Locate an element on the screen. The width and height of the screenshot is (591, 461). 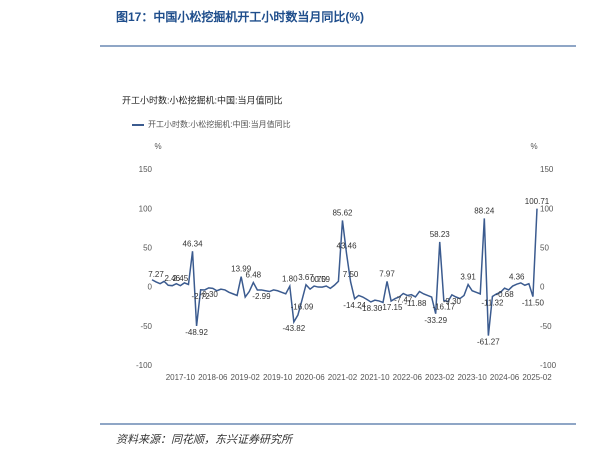
data-label: -2.99 is located at coordinates (261, 296).